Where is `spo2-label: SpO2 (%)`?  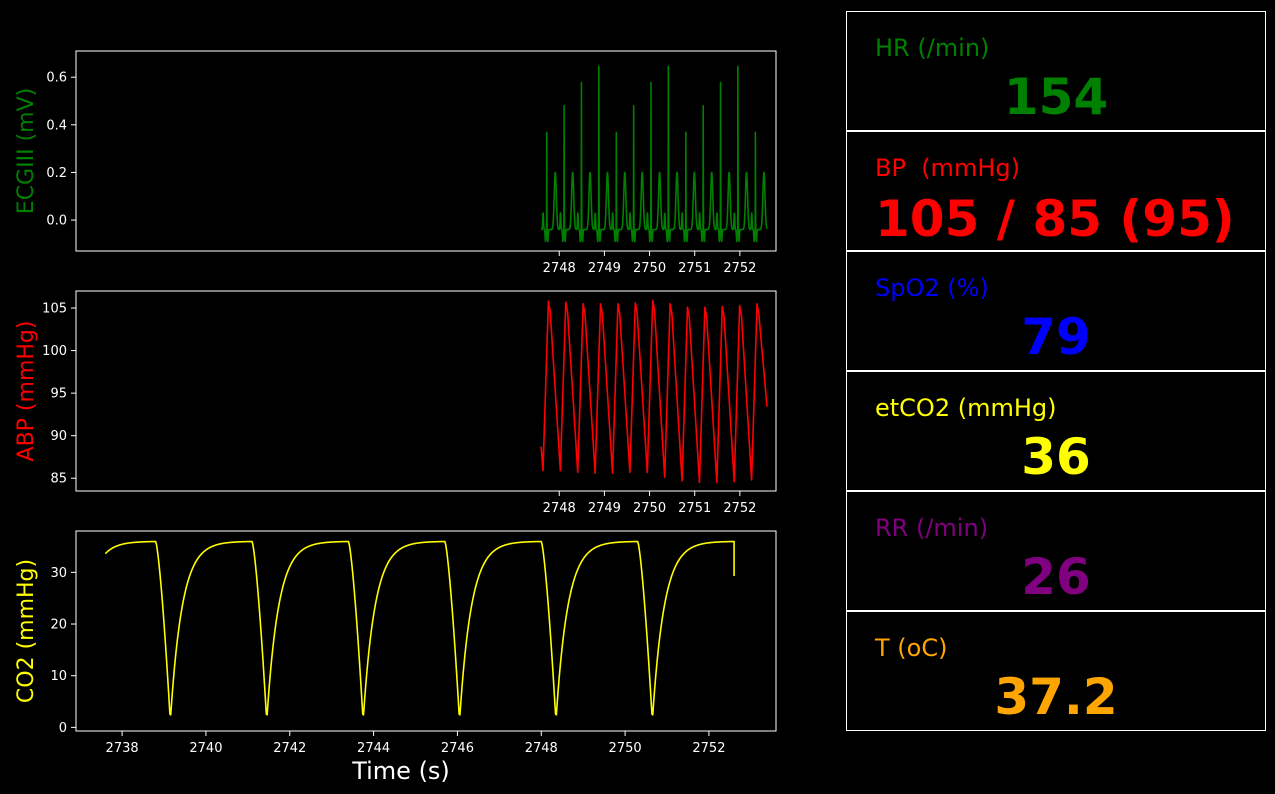 spo2-label: SpO2 (%) is located at coordinates (932, 288).